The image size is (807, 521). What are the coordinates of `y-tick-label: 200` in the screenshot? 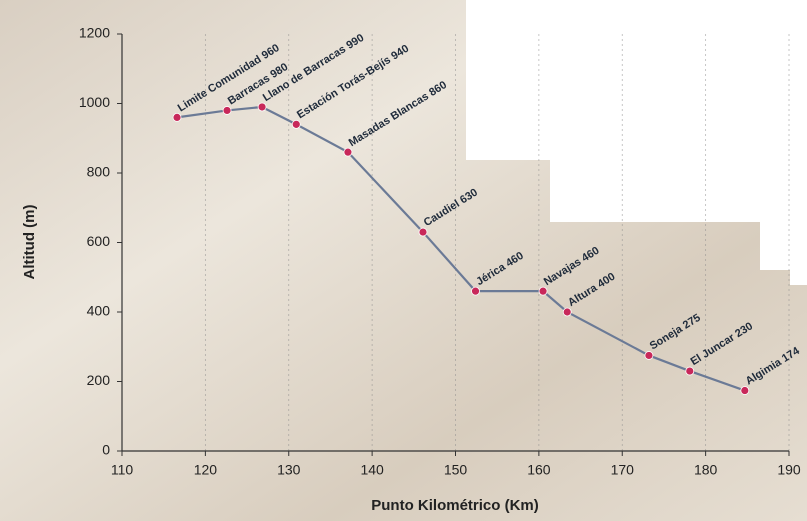 It's located at (99, 380).